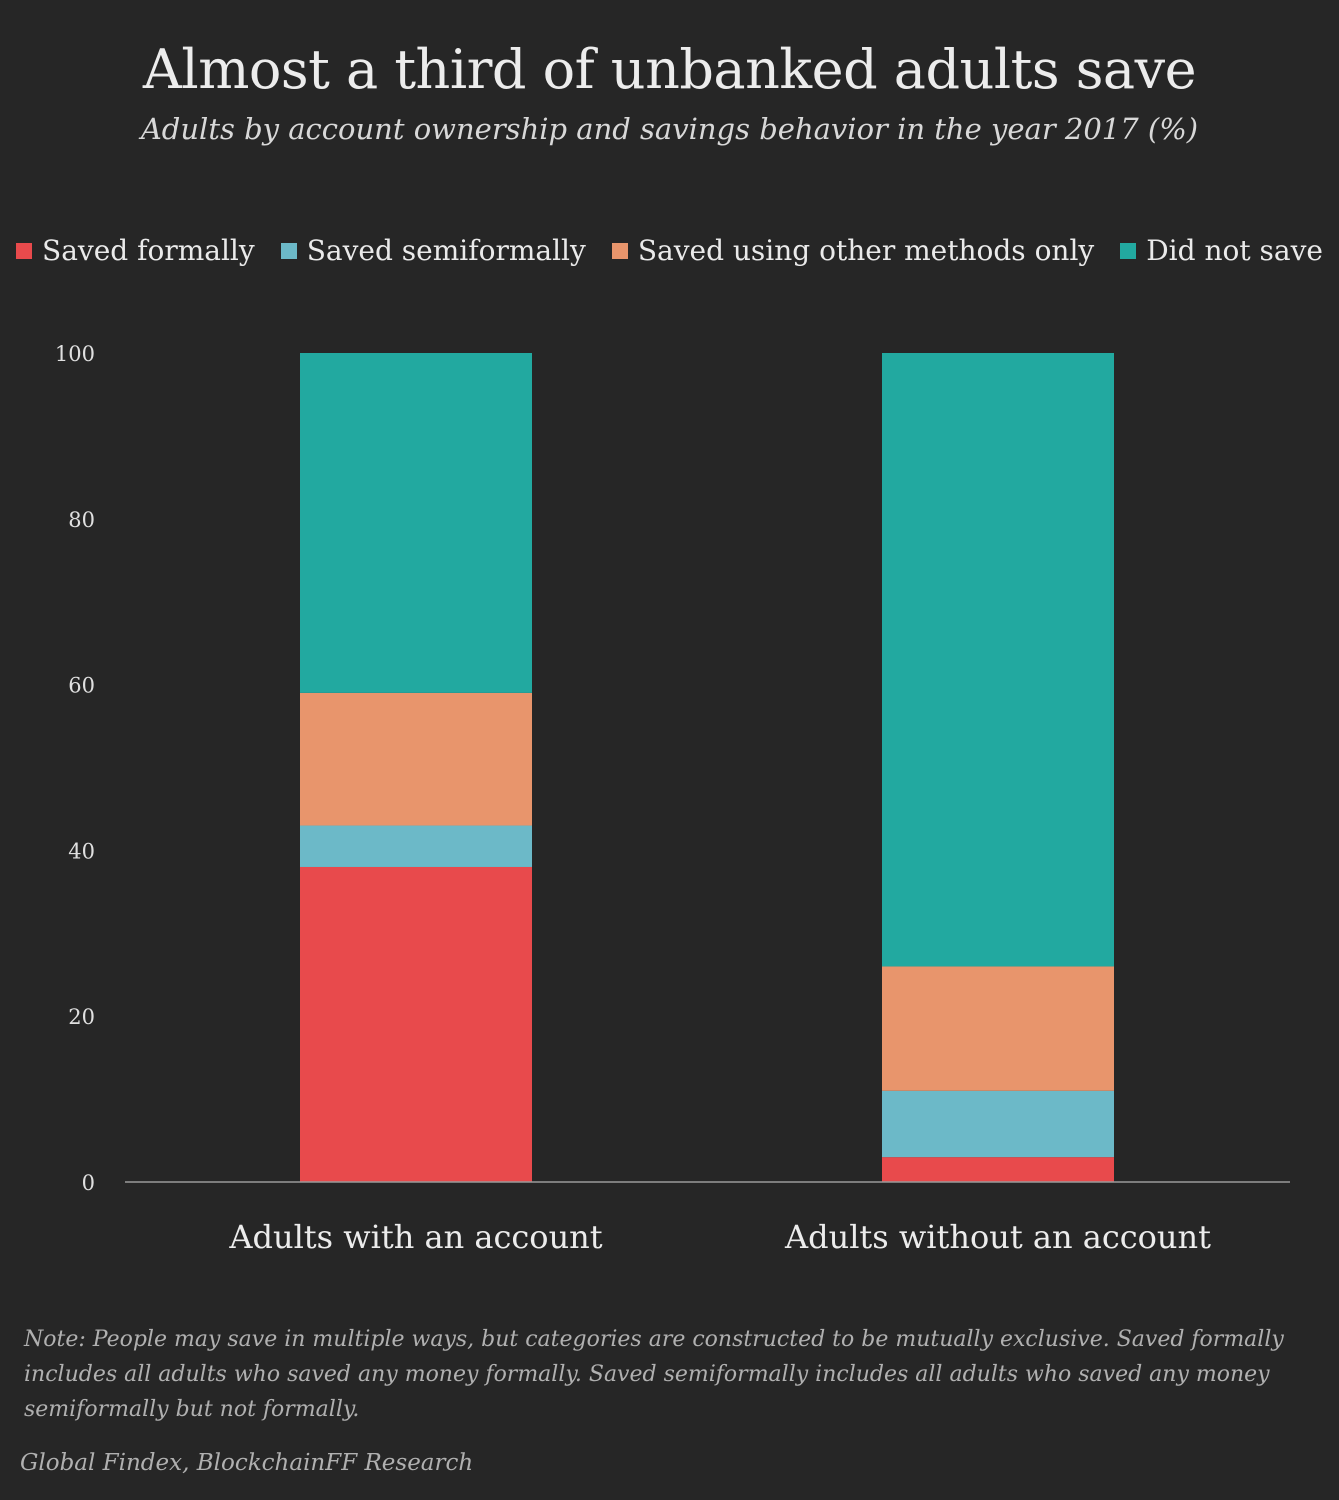 The image size is (1339, 1500). What do you see at coordinates (81, 520) in the screenshot?
I see `y-tick-label: 80` at bounding box center [81, 520].